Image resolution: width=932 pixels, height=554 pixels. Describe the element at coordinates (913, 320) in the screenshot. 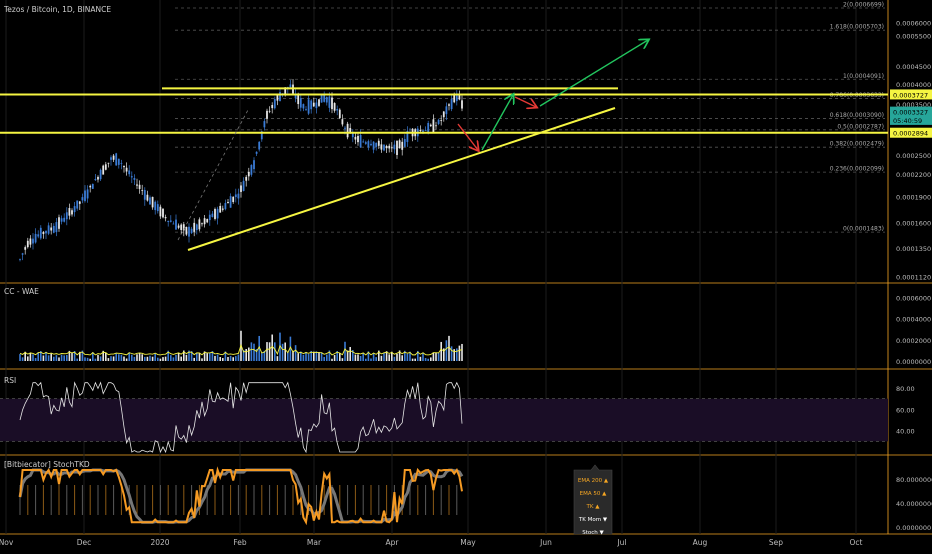

I see `wae-tick-label: 0.0004000` at that location.